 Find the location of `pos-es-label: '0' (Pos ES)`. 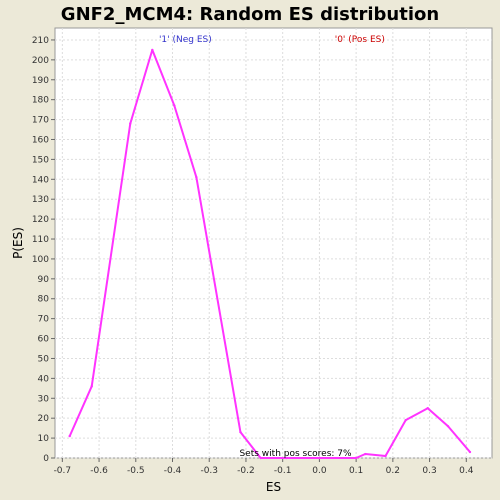

pos-es-label: '0' (Pos ES) is located at coordinates (360, 40).